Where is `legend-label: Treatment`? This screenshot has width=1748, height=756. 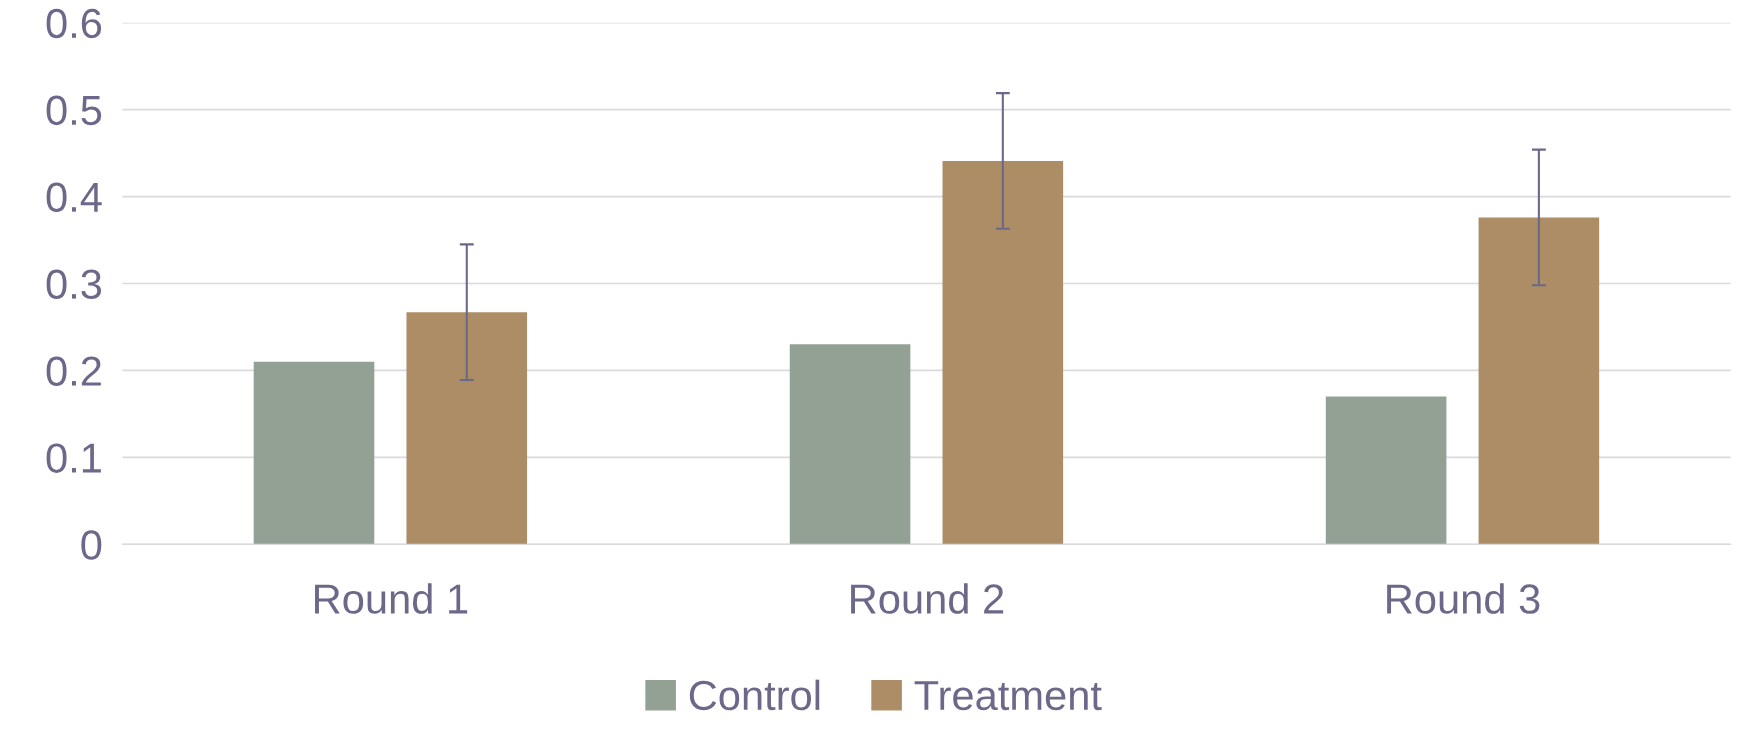
legend-label: Treatment is located at coordinates (1008, 696).